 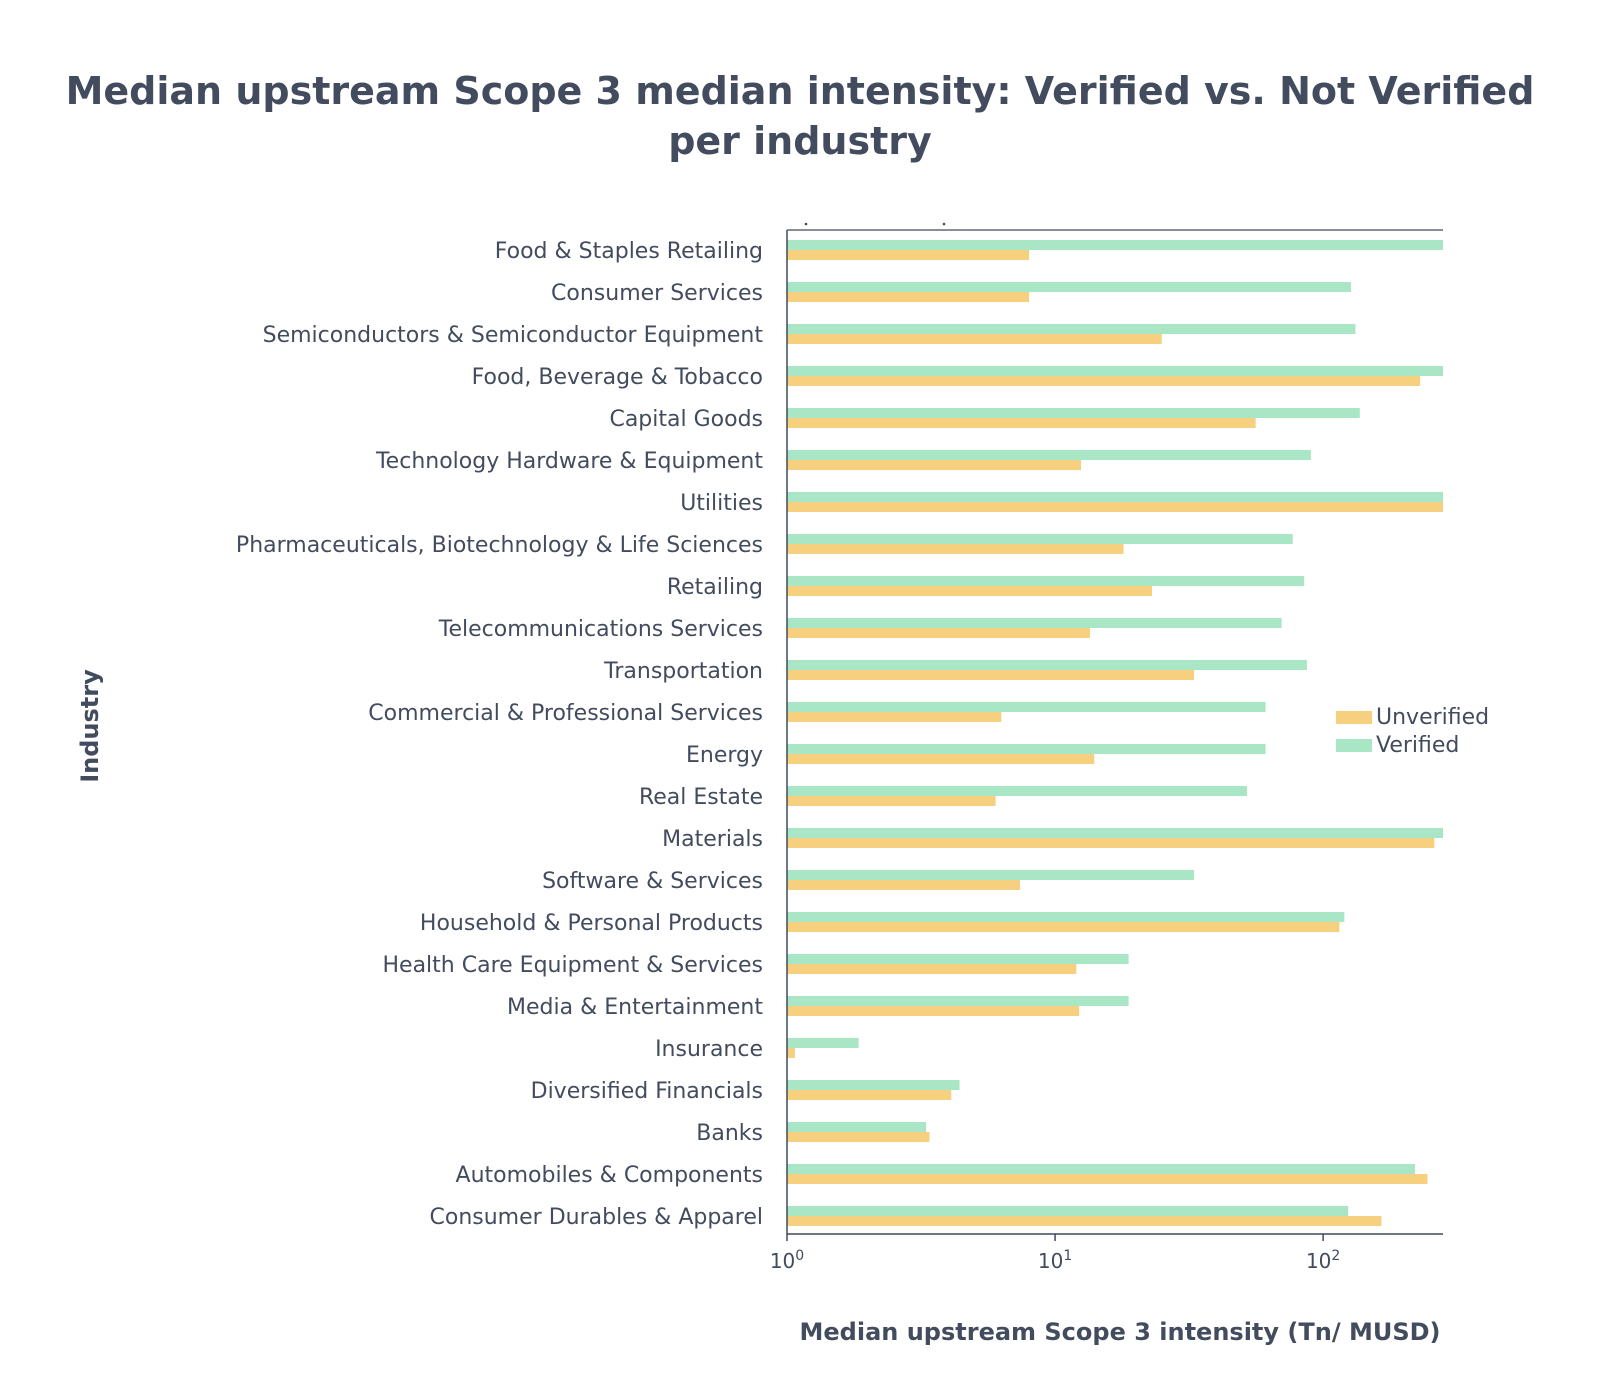 I want to click on bar-verified-transportation, so click(x=1047, y=665).